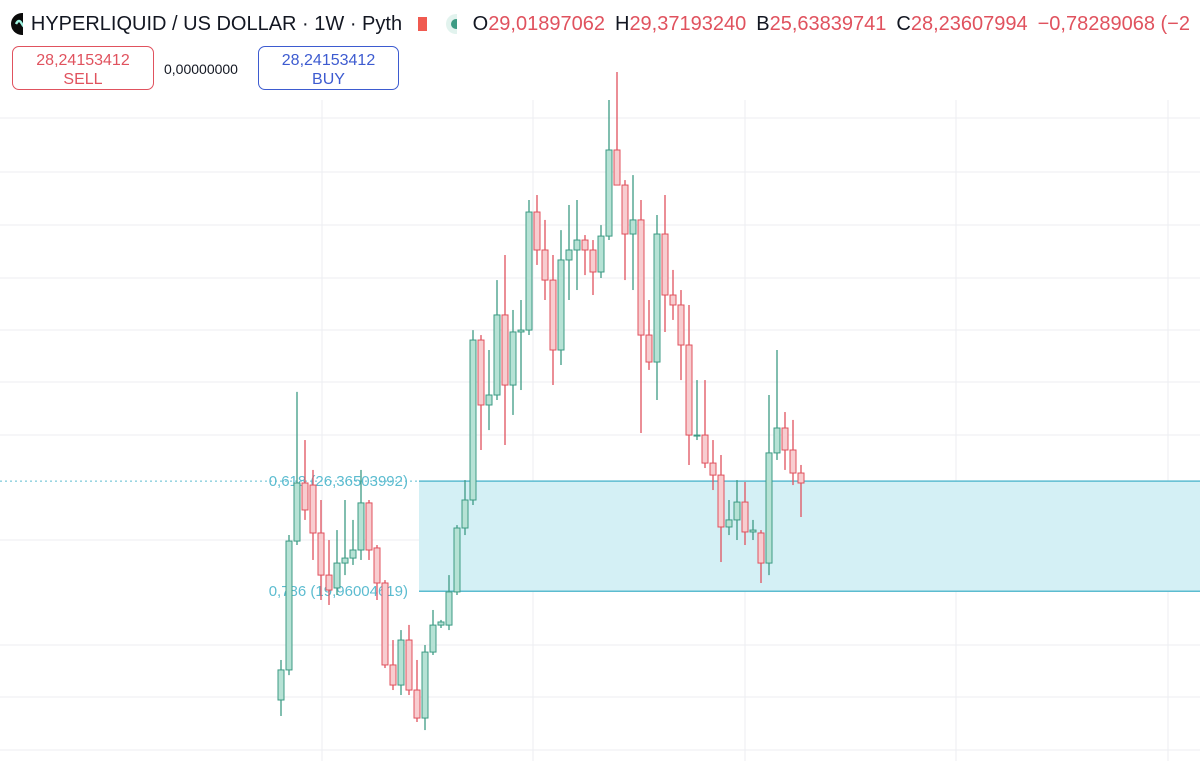 The width and height of the screenshot is (1200, 761). What do you see at coordinates (83, 79) in the screenshot?
I see `sell-label: SELL` at bounding box center [83, 79].